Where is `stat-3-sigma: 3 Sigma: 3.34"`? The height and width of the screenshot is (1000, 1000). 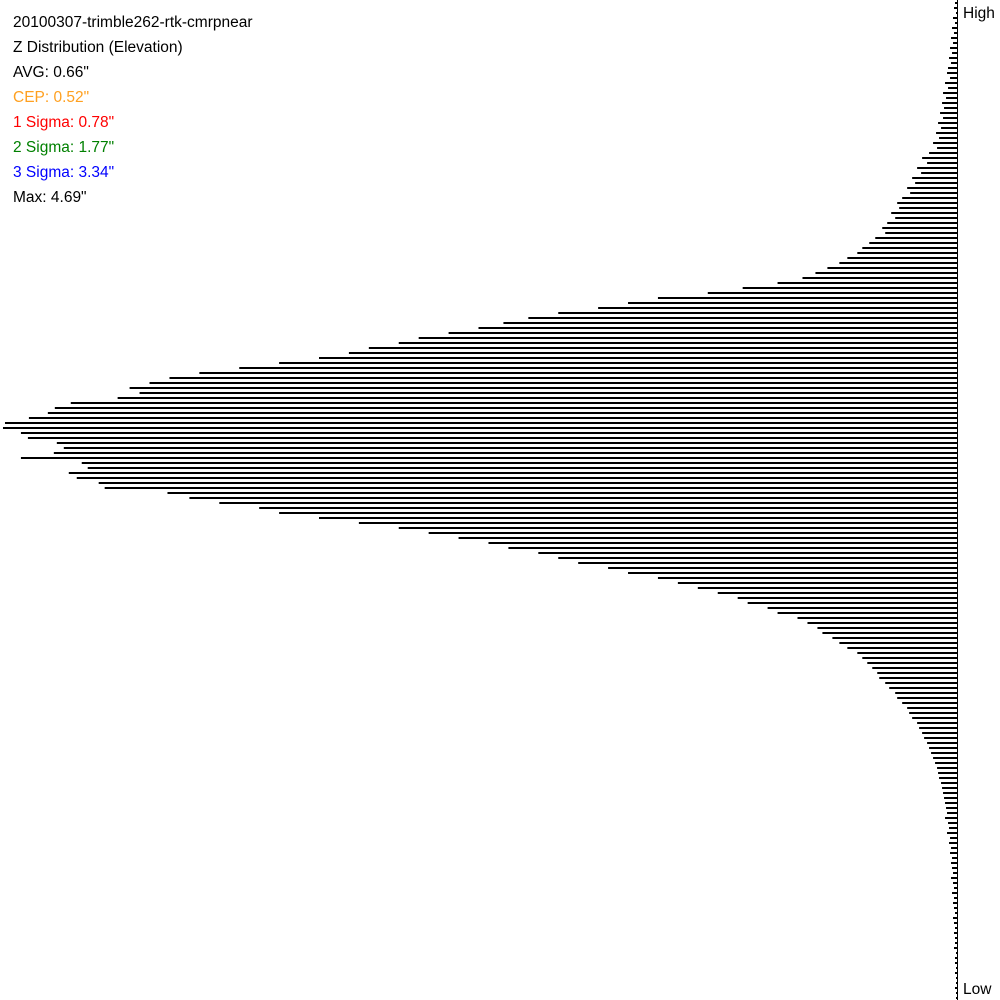
stat-3-sigma: 3 Sigma: 3.34" is located at coordinates (64, 172).